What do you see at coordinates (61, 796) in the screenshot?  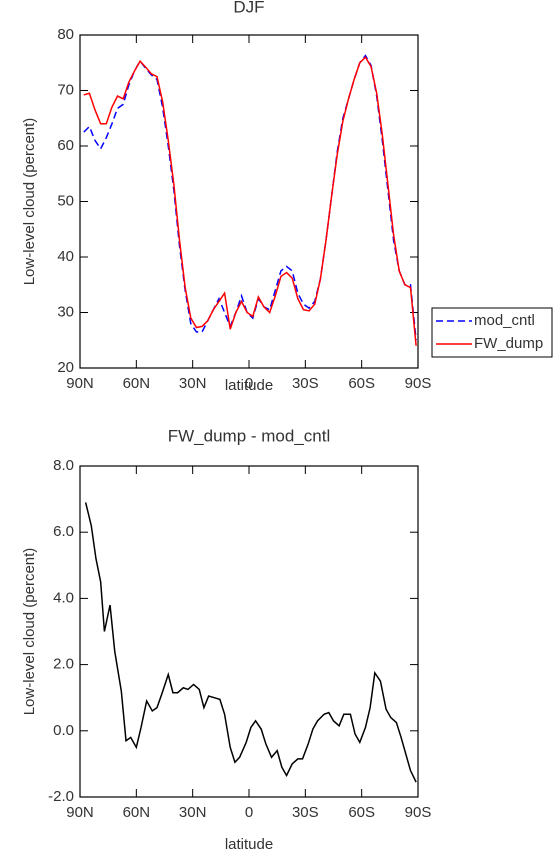 I see `y-tick-label: -2.0` at bounding box center [61, 796].